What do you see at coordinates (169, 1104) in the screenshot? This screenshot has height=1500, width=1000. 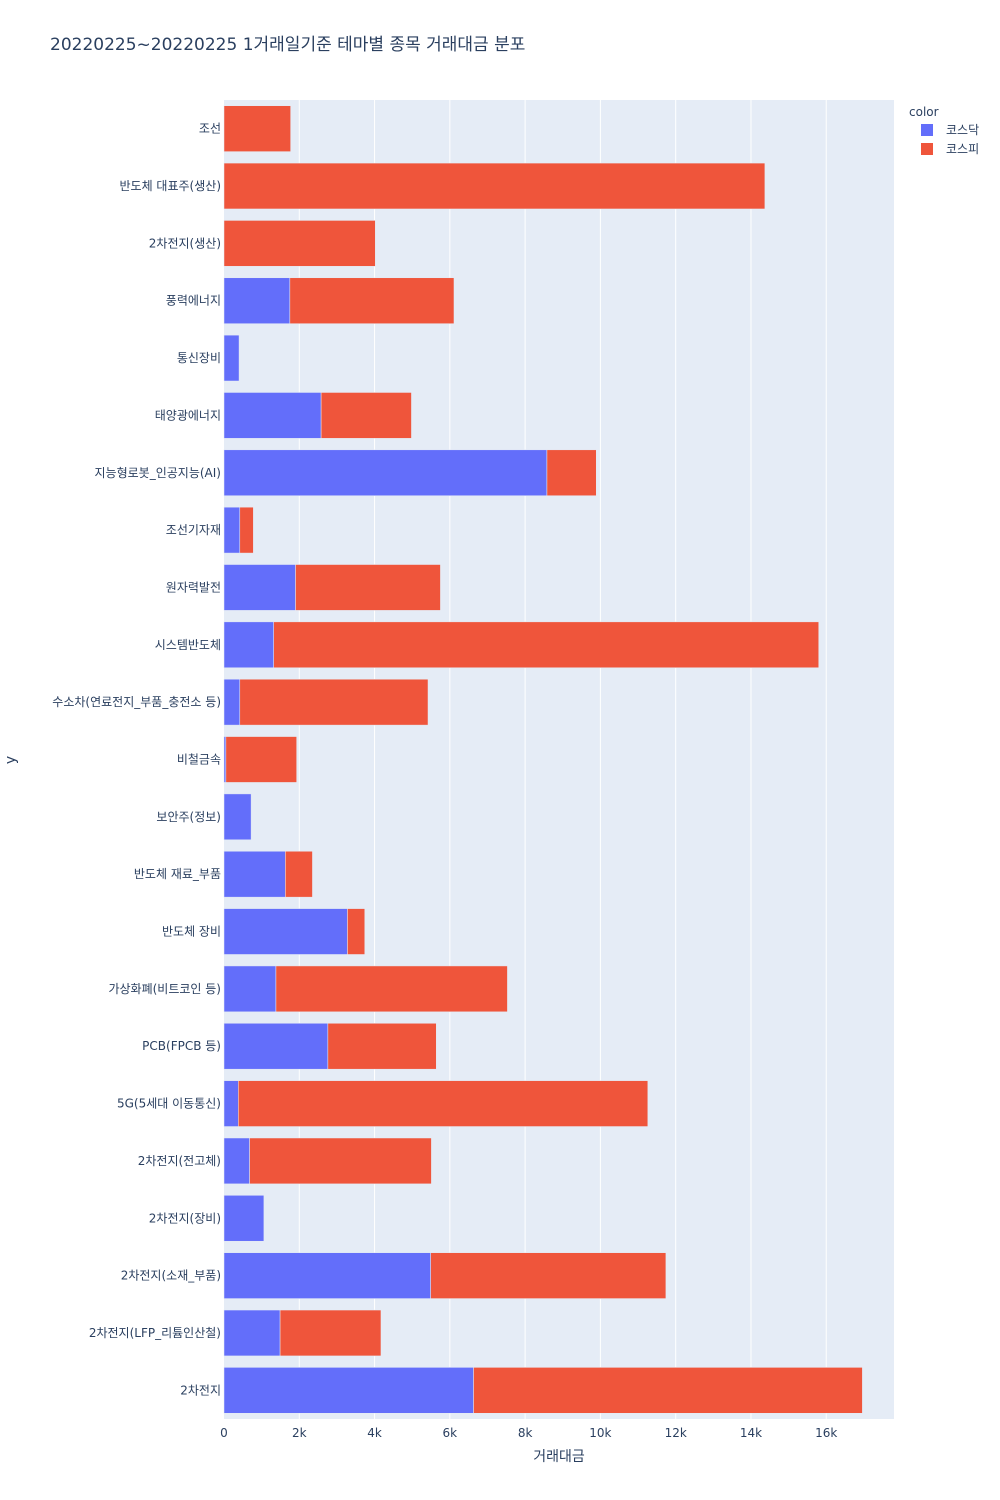 I see `y-tick-label-17: 5G(5세대 이동통신)` at bounding box center [169, 1104].